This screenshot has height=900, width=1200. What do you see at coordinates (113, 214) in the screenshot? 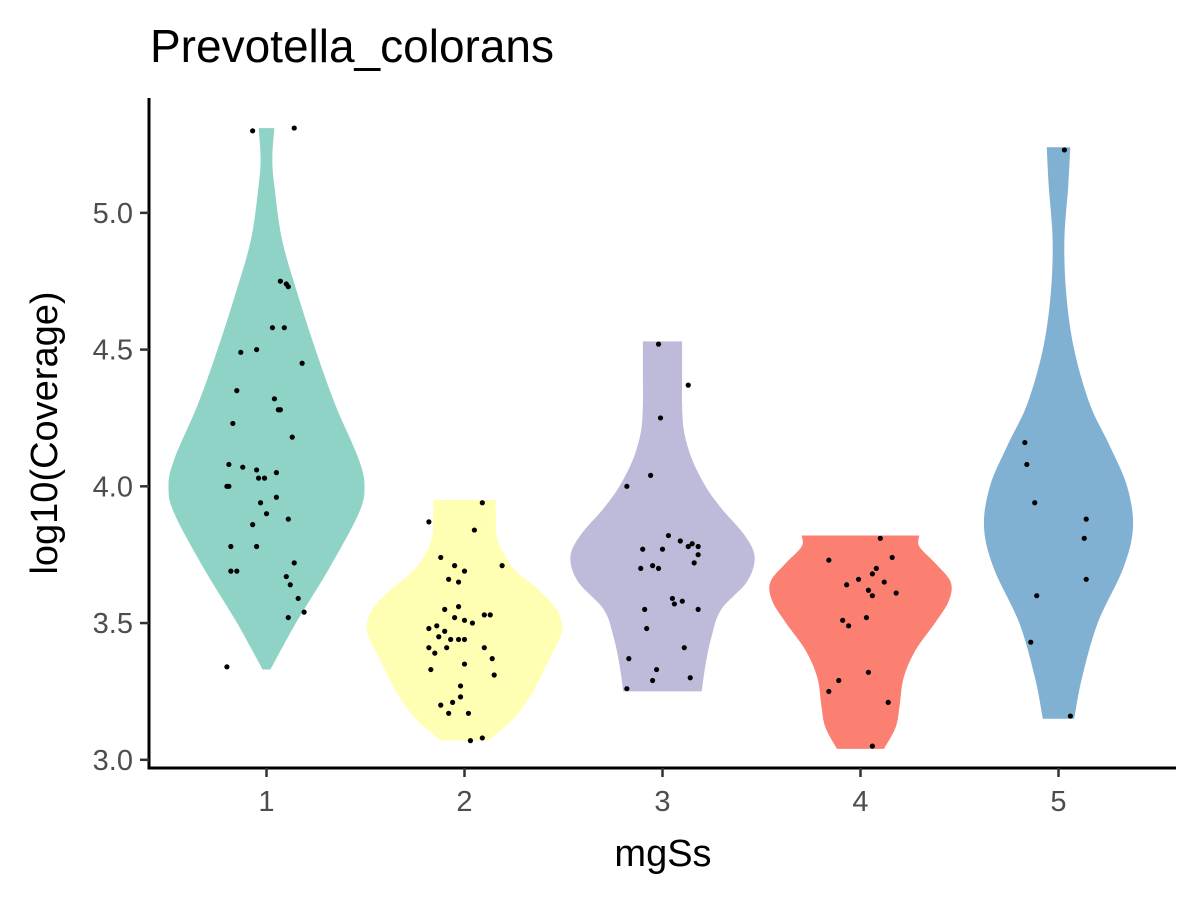
I see `y-tick-label: 5.0` at bounding box center [113, 214].